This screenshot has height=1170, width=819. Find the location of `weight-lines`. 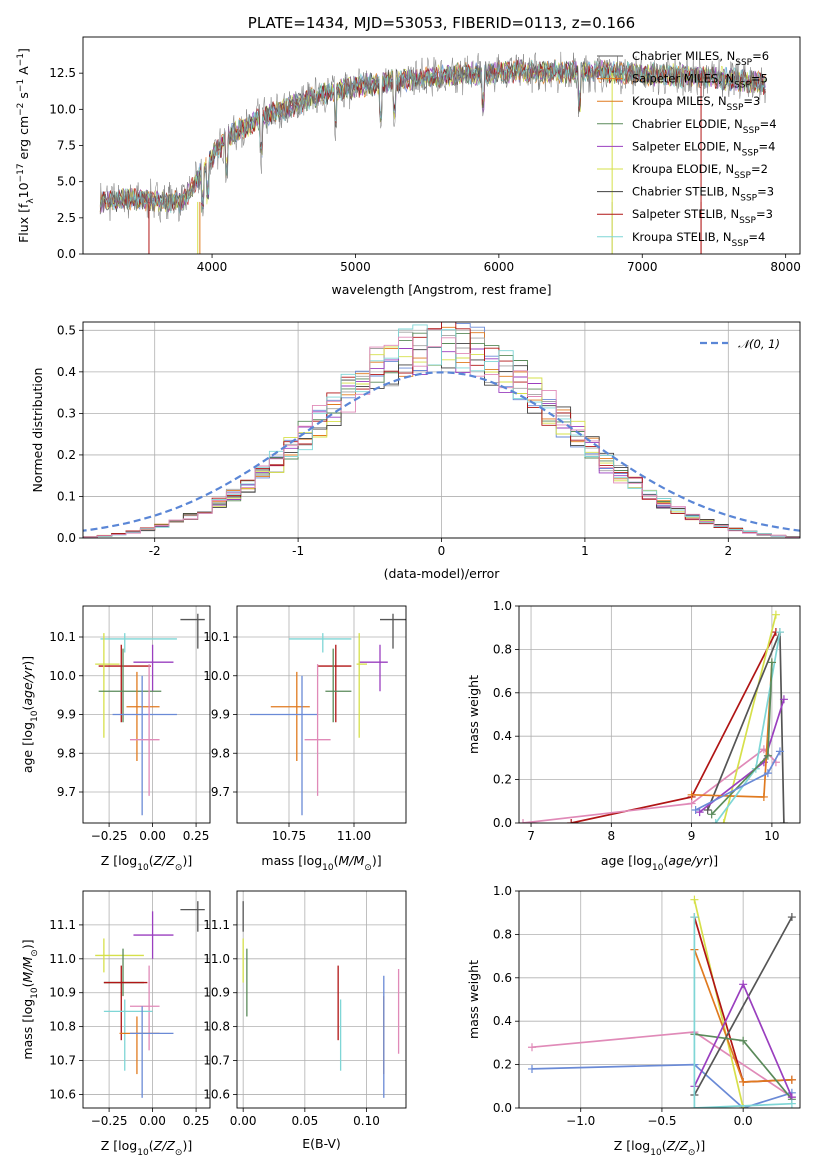

weight-lines is located at coordinates (653, 716).